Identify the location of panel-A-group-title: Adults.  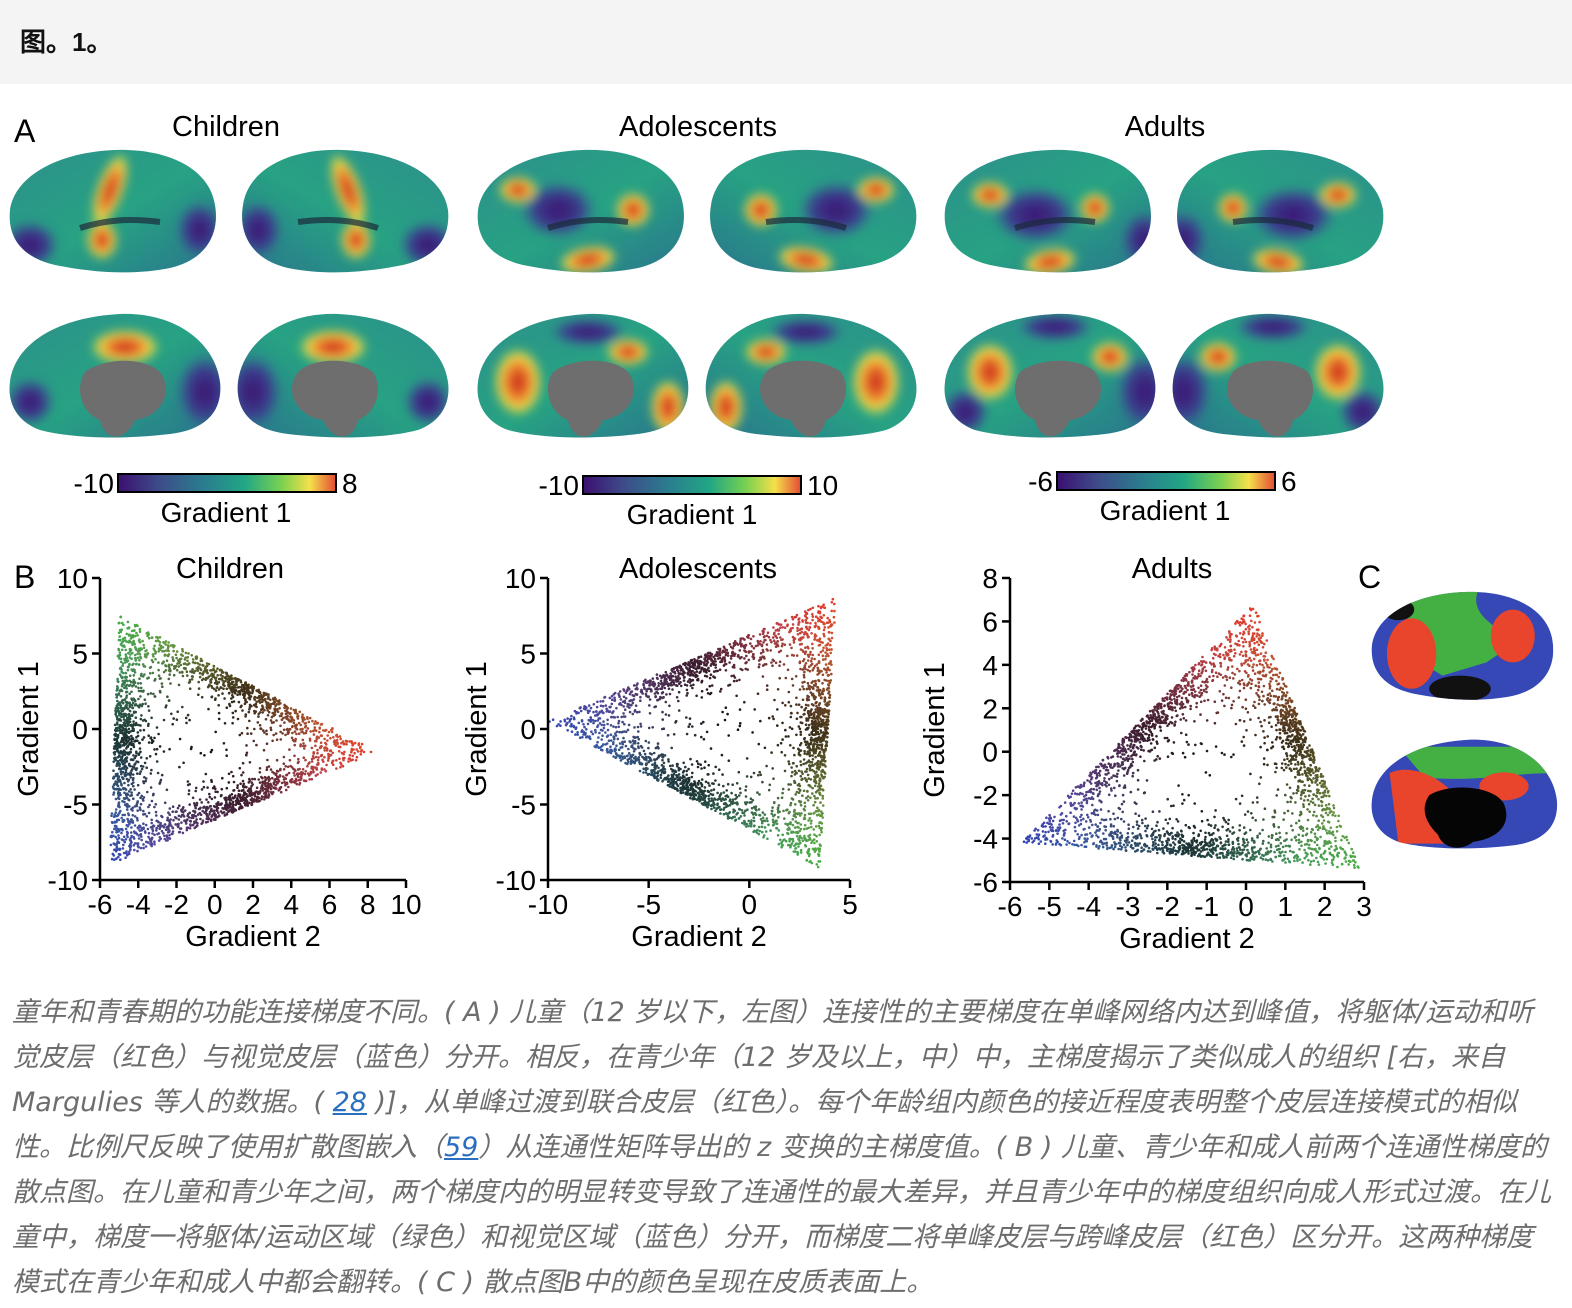
(1165, 127).